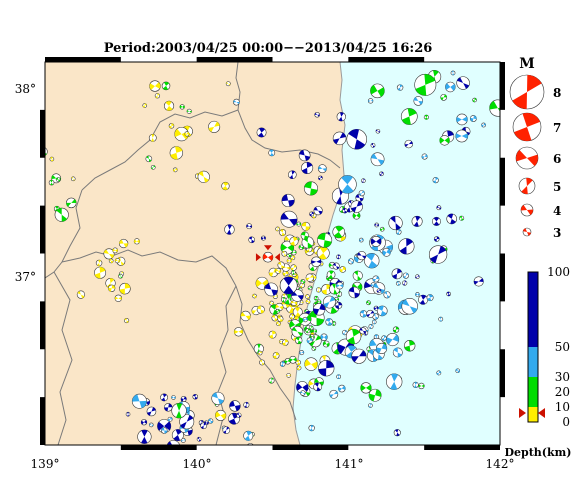  What do you see at coordinates (557, 159) in the screenshot?
I see `magnitude-label-6: 6` at bounding box center [557, 159].